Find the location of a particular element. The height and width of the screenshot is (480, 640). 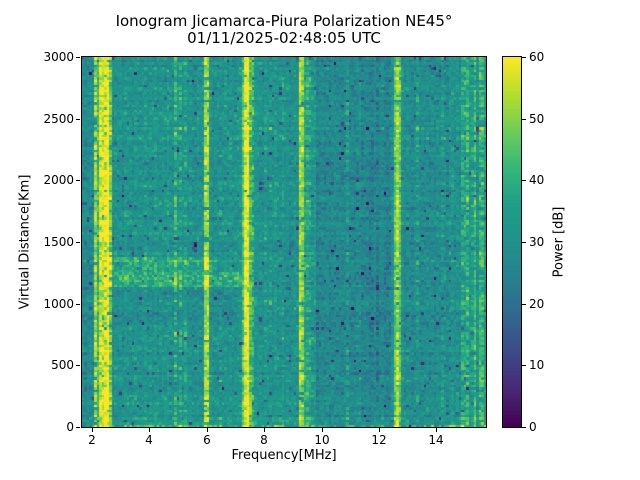

colorbar-label: Power [dB] is located at coordinates (559, 242).